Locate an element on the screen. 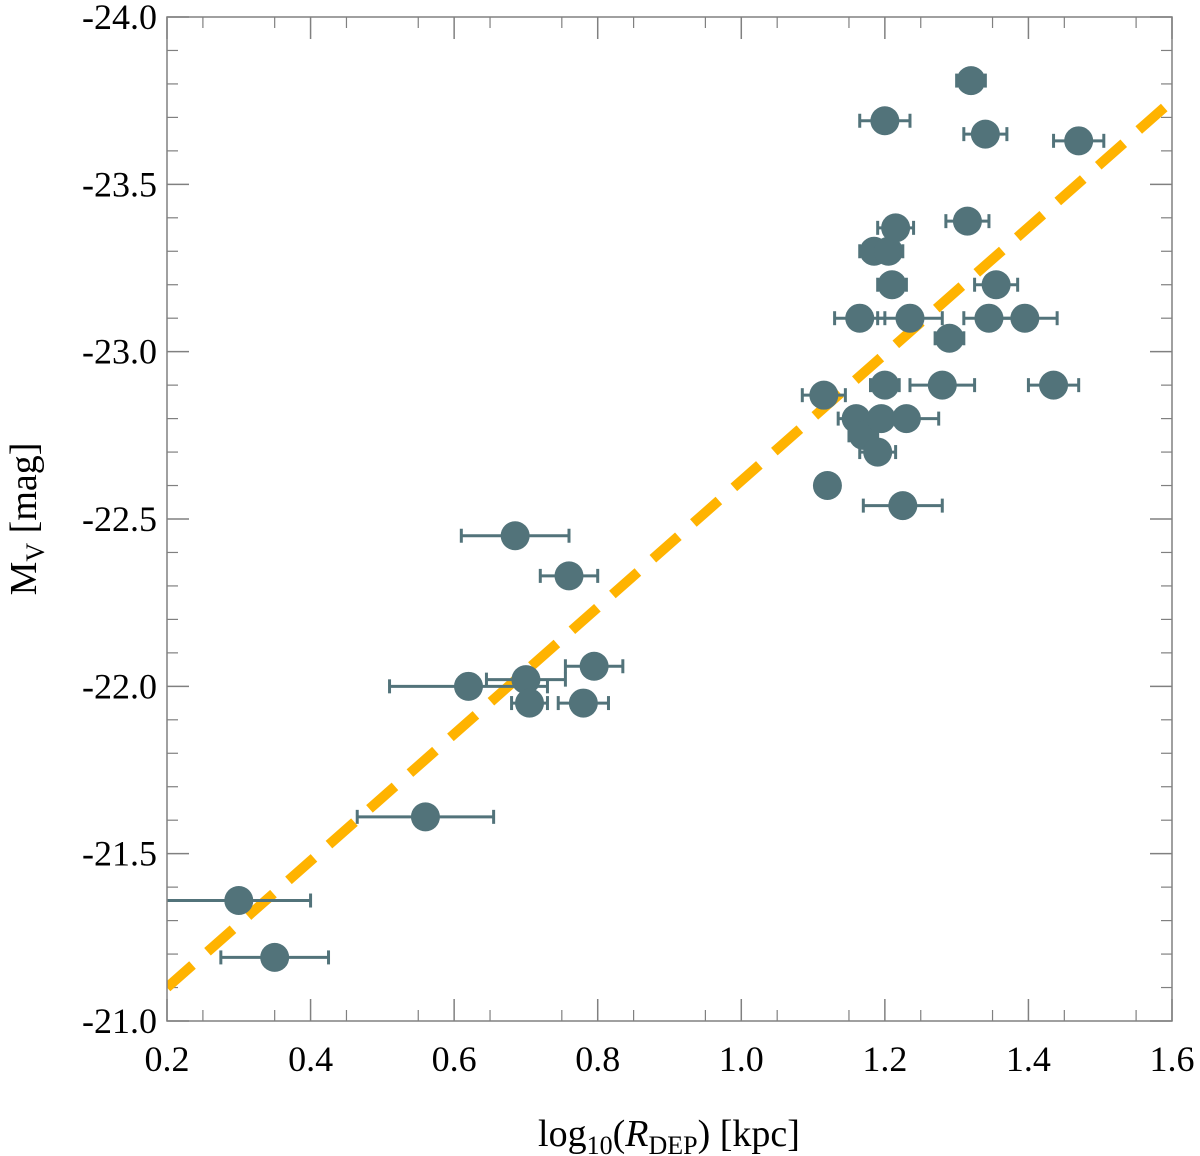  y-tick-label: -22.5 is located at coordinates (119, 519).